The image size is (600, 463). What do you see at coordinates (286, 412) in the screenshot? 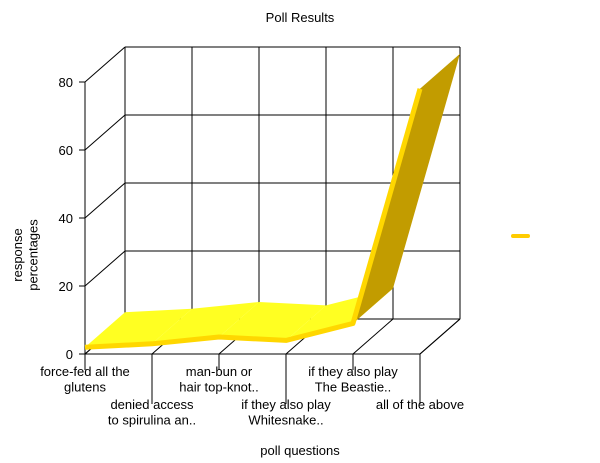
I see `x-tick-label: if they also play Whitesnake..` at bounding box center [286, 412].